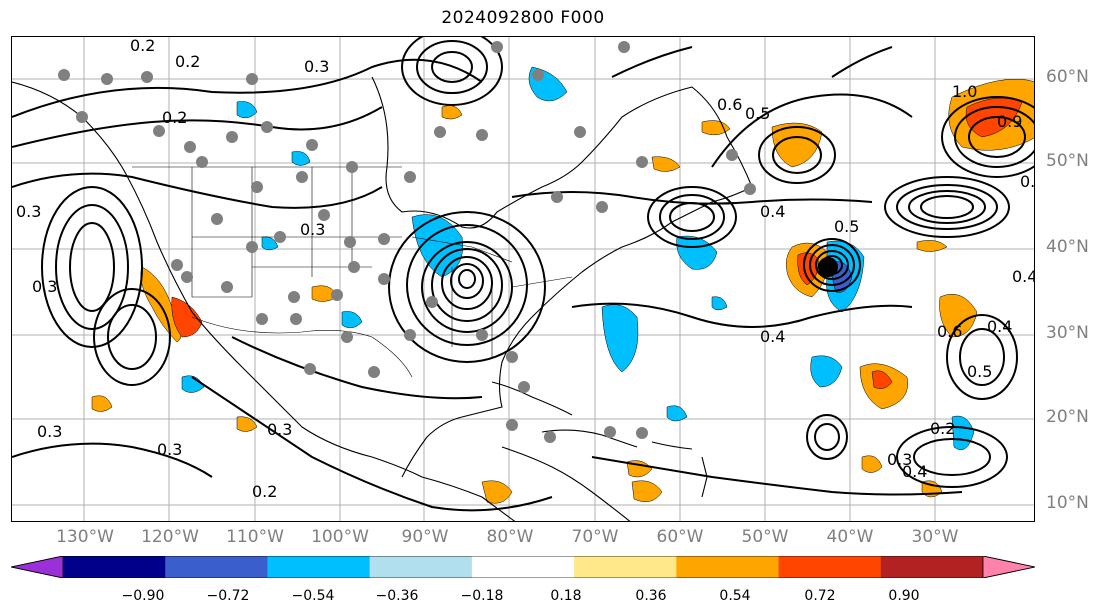  Describe the element at coordinates (735, 596) in the screenshot. I see `colorbar-tick-label: 0.54` at that location.